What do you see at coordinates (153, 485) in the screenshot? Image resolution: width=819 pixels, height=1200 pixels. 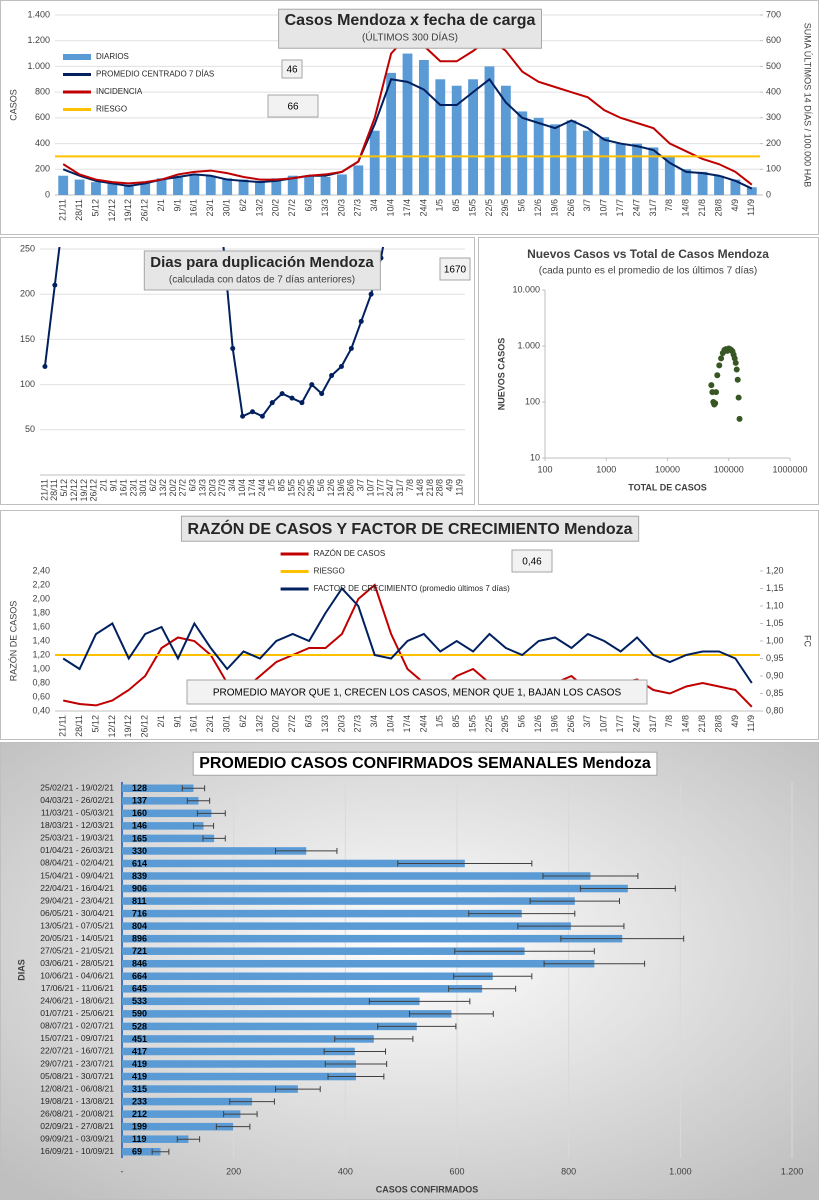 I see `x-tick-label: 6/2` at bounding box center [153, 485].